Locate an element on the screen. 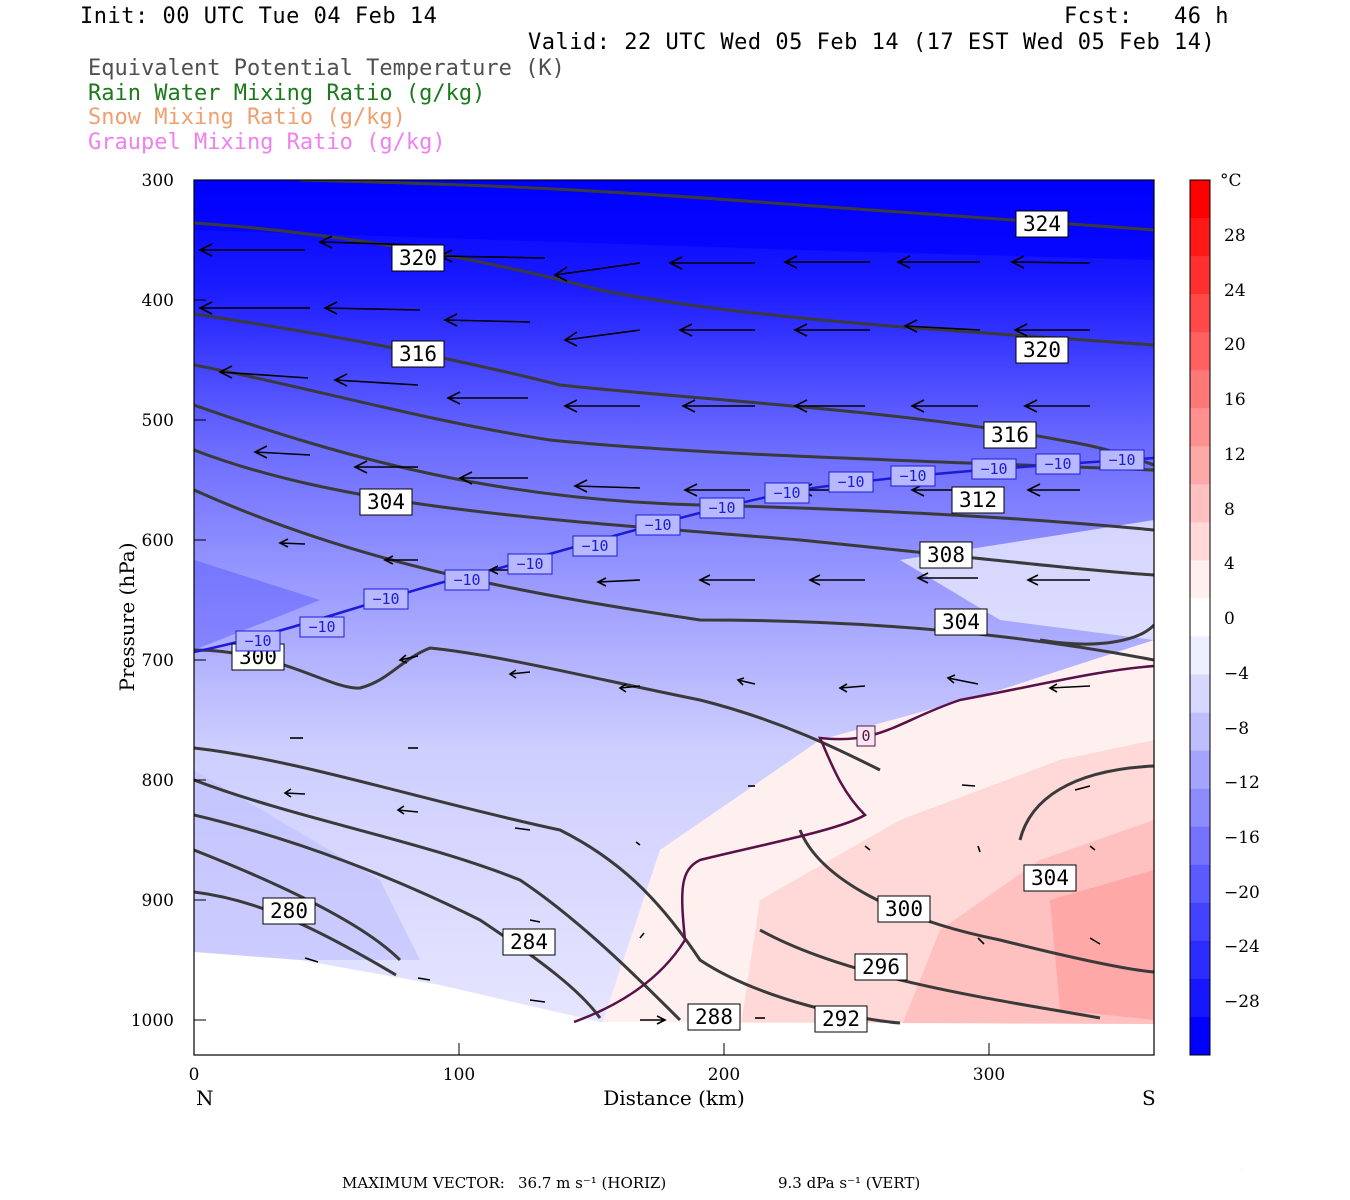 Image resolution: width=1350 pixels, height=1200 pixels. svg-text: 324 is located at coordinates (1042, 224).